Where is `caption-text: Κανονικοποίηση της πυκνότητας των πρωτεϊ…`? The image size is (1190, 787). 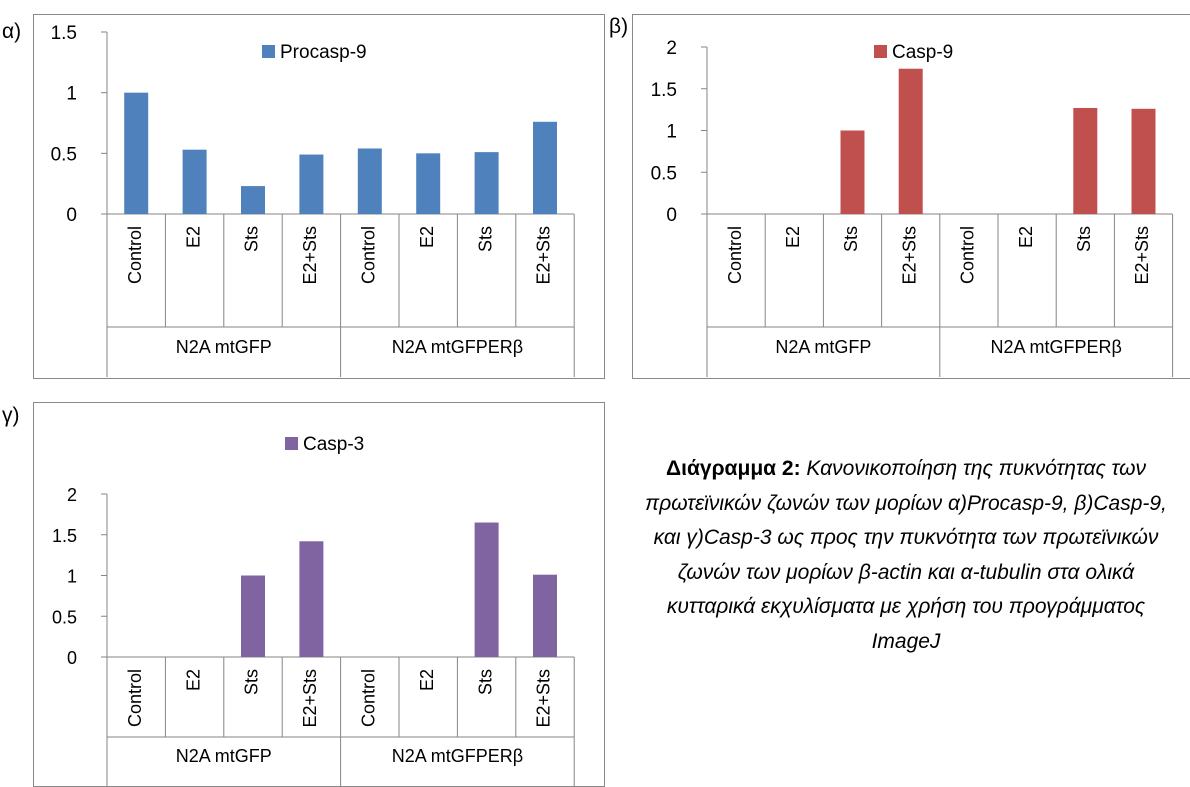
caption-text: Κανονικοποίηση της πυκνότητας των πρωτεϊ… is located at coordinates (906, 555).